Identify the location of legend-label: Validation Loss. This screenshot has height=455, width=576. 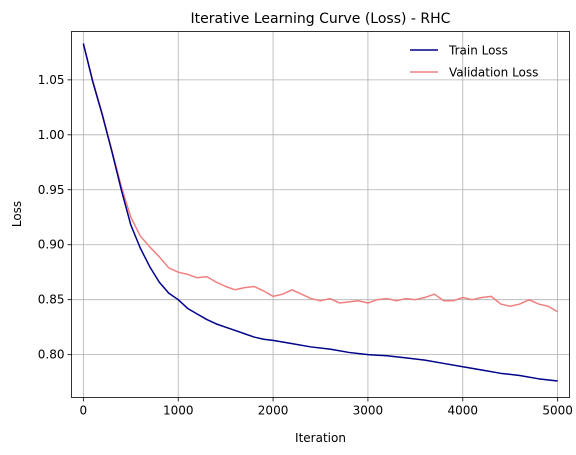
(493, 73).